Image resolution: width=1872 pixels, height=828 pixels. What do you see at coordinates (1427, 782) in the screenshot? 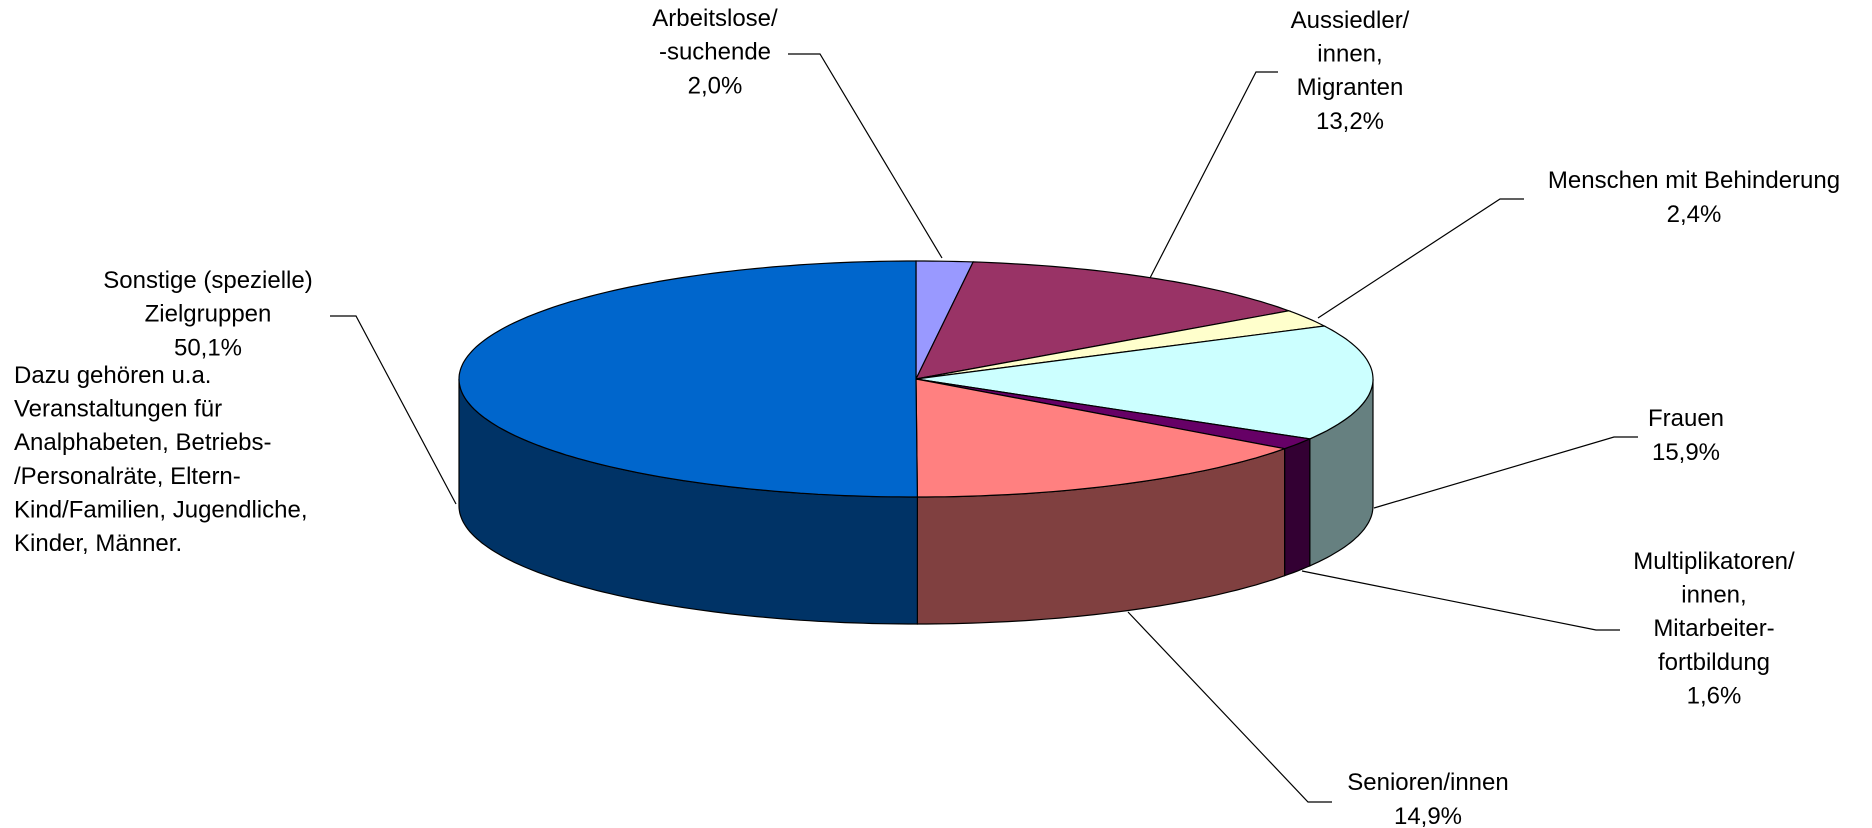
I see `slice-label: Senioren/innen` at bounding box center [1427, 782].